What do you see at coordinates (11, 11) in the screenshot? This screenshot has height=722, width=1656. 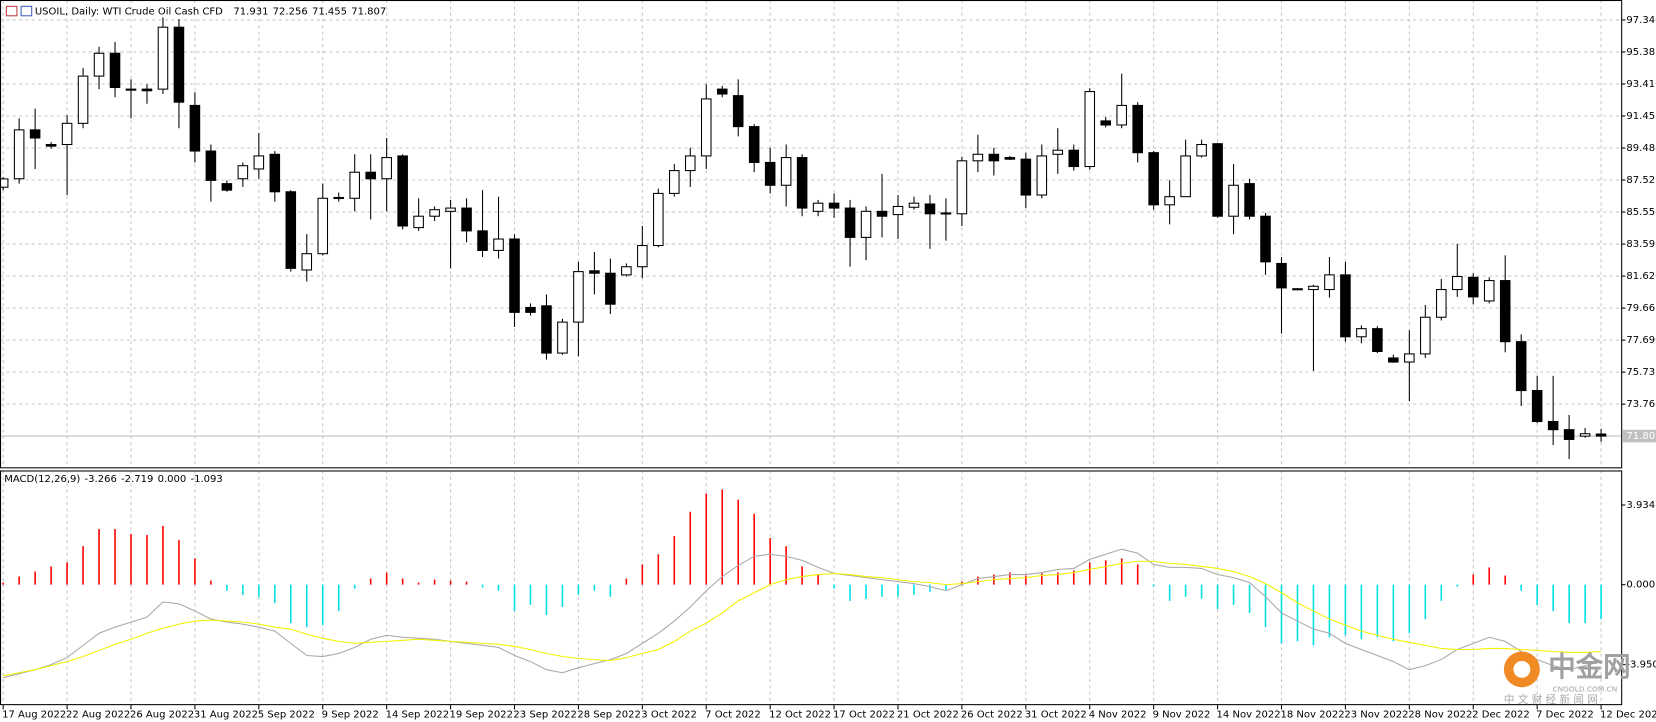 I see `window-icon` at bounding box center [11, 11].